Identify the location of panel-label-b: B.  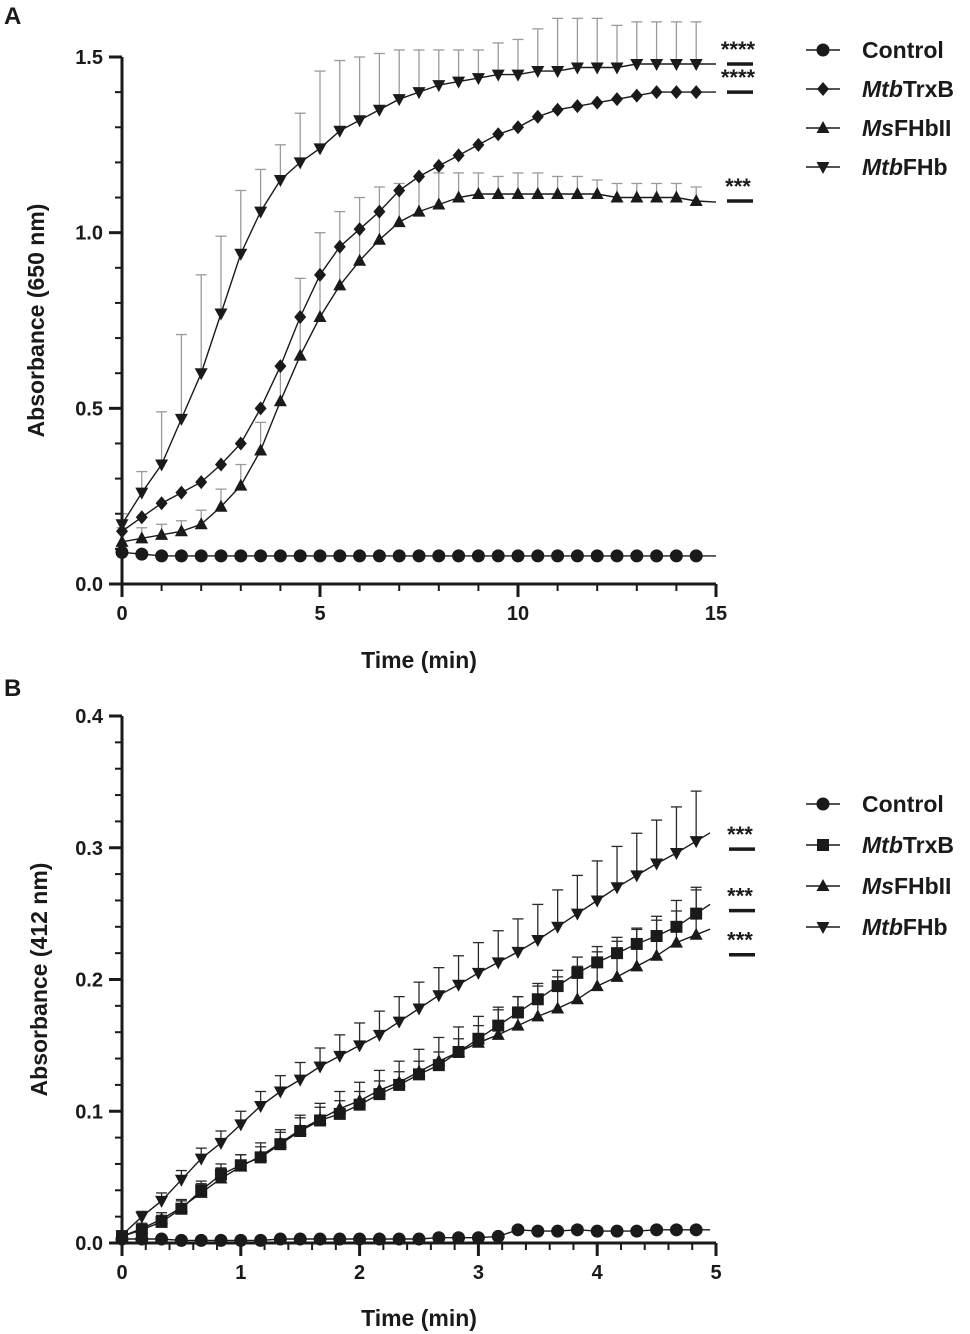
(12, 688).